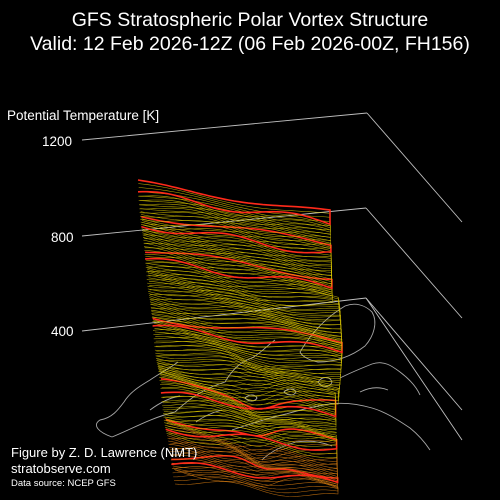  What do you see at coordinates (63, 483) in the screenshot?
I see `data-source: Data source: NCEP GFS` at bounding box center [63, 483].